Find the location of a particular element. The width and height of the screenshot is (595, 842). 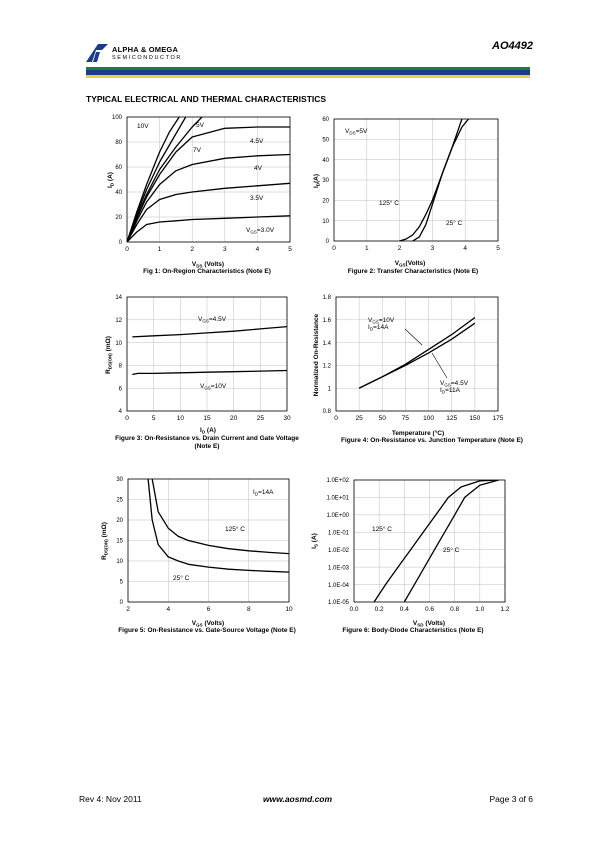

chart-6-x-tick-label: 0.2 is located at coordinates (379, 609).